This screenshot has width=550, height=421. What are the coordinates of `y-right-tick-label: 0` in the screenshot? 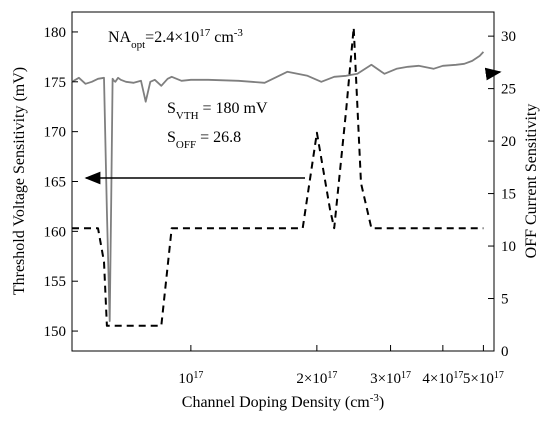 It's located at (505, 352).